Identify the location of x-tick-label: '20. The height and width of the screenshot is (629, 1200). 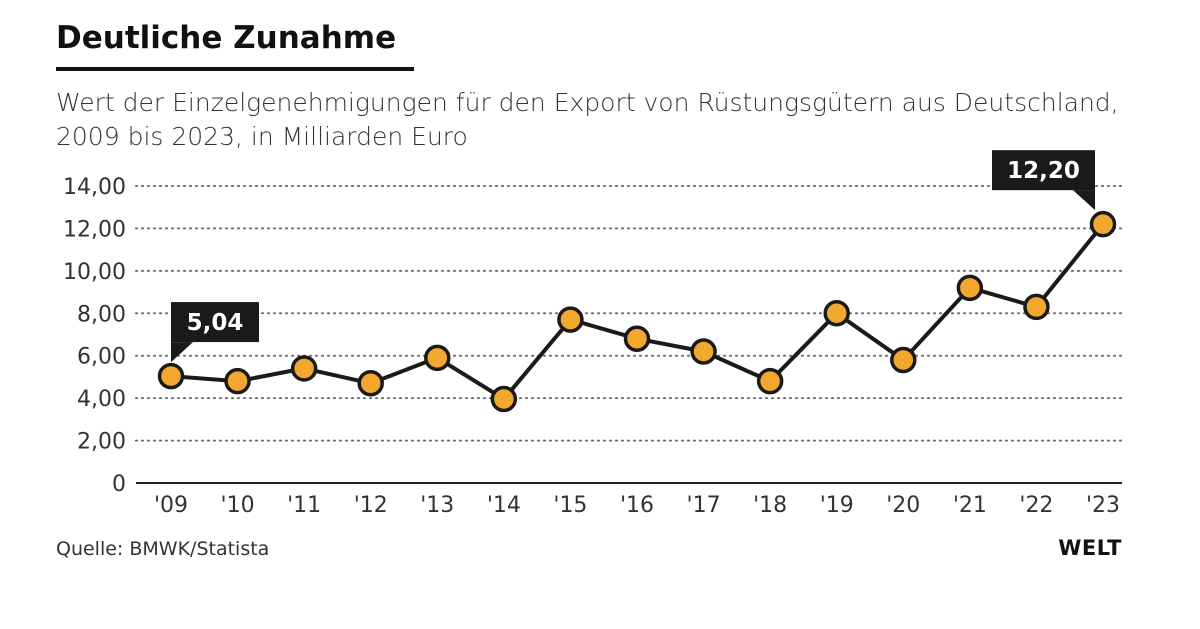
(903, 505).